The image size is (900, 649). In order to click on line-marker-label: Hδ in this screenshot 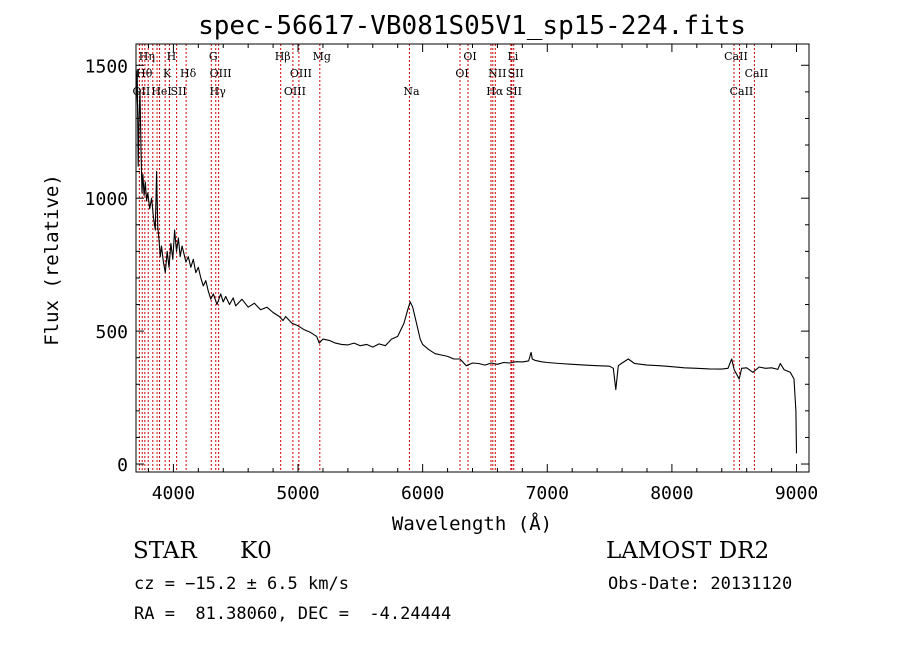, I will do `click(188, 73)`.